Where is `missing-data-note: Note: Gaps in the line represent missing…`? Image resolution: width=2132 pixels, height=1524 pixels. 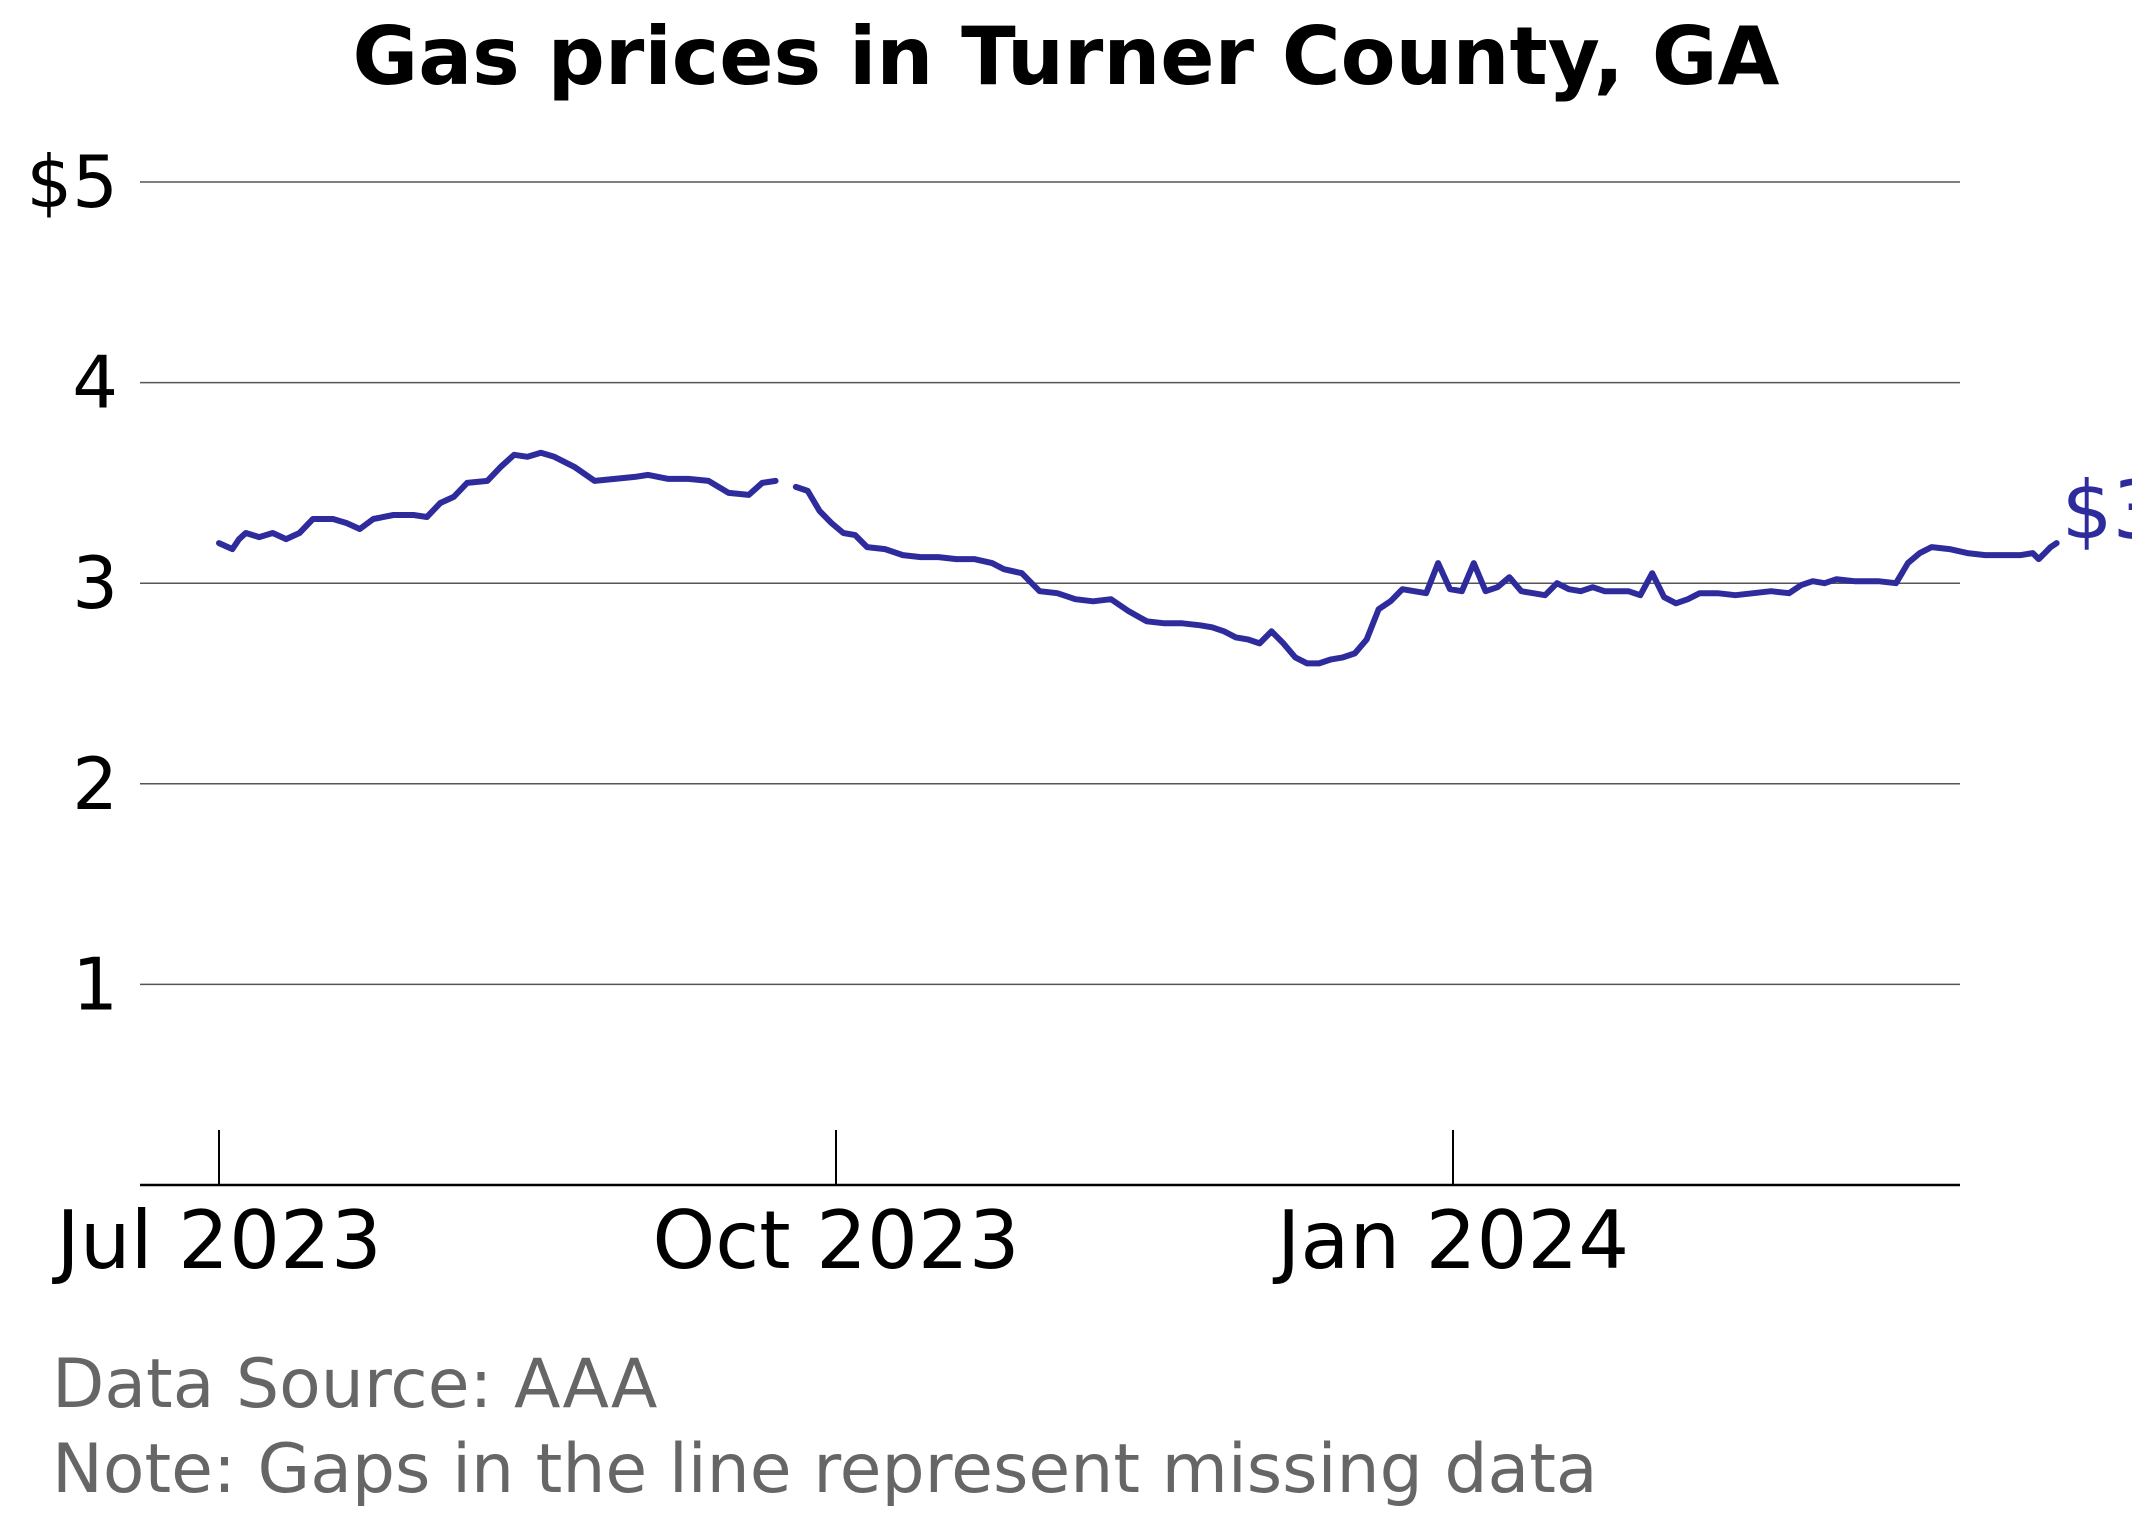
missing-data-note: Note: Gaps in the line represent missing… is located at coordinates (825, 1469).